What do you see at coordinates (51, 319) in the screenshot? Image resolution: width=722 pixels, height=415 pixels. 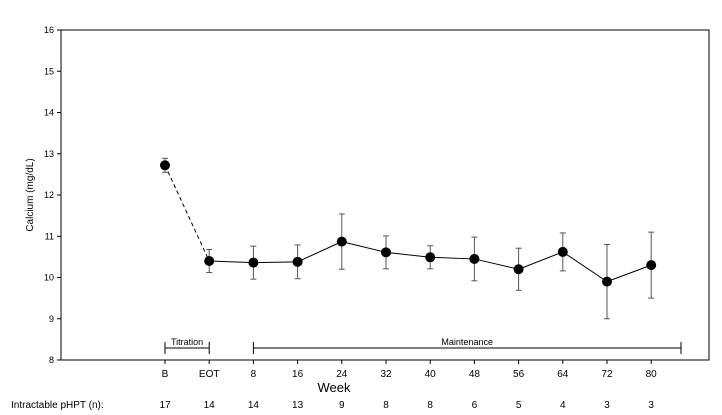 I see `y-tick-label: 9` at bounding box center [51, 319].